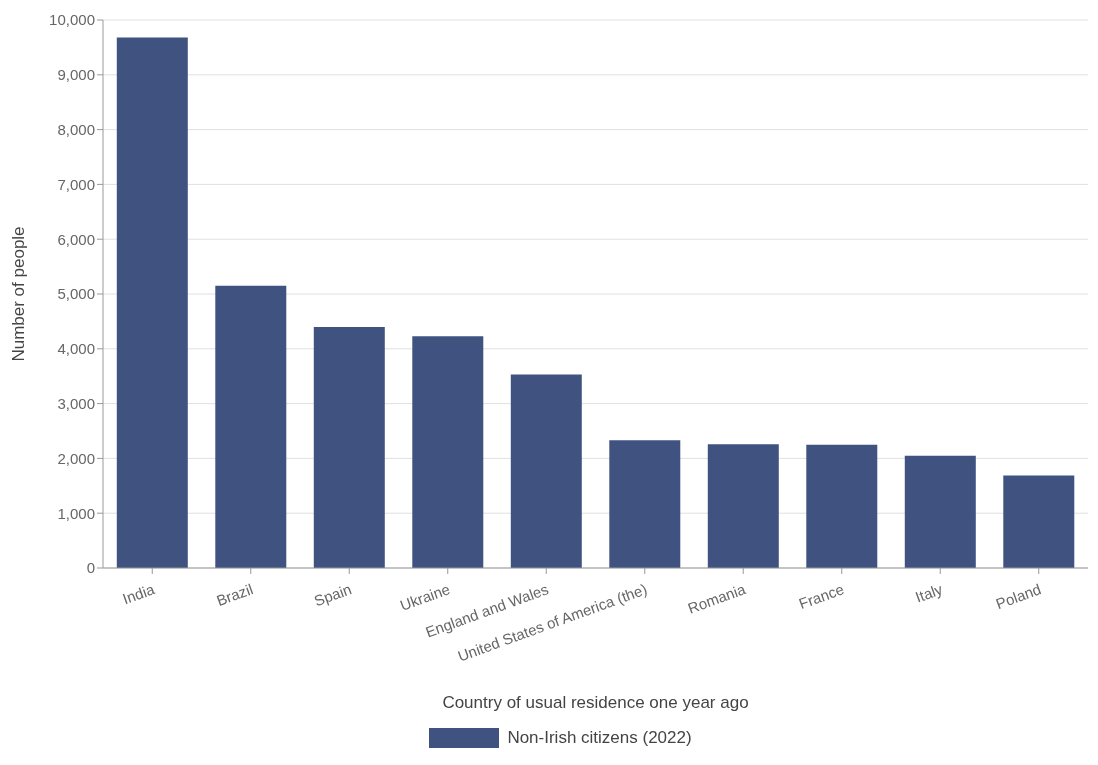 This screenshot has height=765, width=1098. What do you see at coordinates (76, 458) in the screenshot?
I see `y-tick-label: 2,000` at bounding box center [76, 458].